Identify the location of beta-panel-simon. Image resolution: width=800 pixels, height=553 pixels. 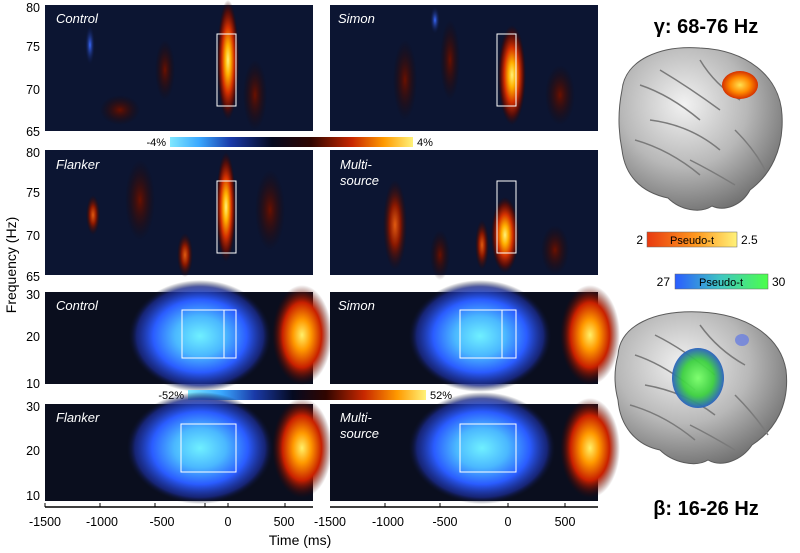
(475, 336).